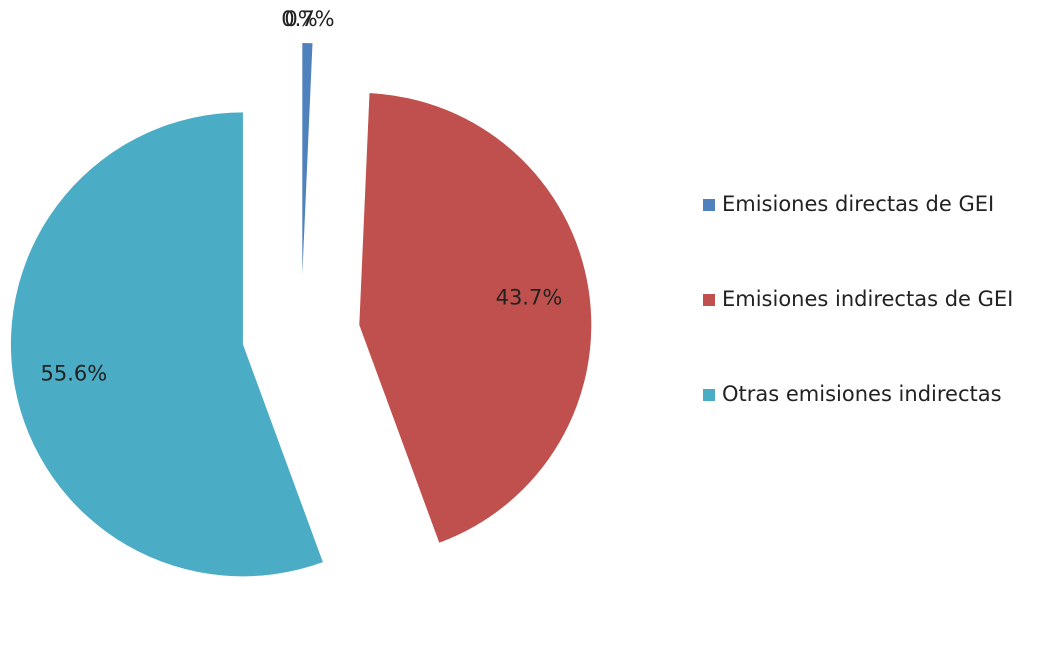 The width and height of the screenshot is (1048, 660). Describe the element at coordinates (858, 204) in the screenshot. I see `legend-label: Emisiones directas de GEI` at that location.